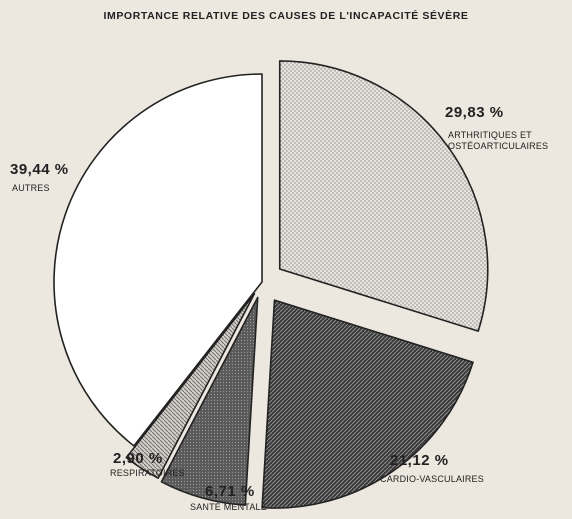 The height and width of the screenshot is (519, 572). I want to click on category-label: AUTRES, so click(31, 188).